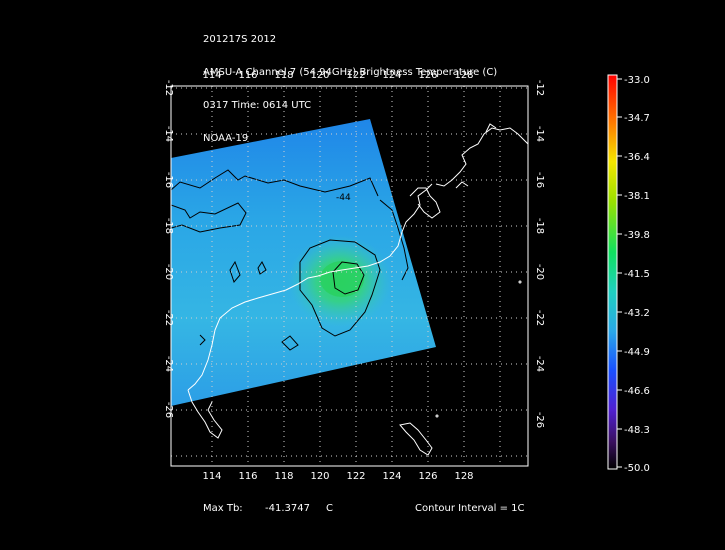 The width and height of the screenshot is (725, 550). What do you see at coordinates (226, 138) in the screenshot?
I see `satellite-title: NOAA-19` at bounding box center [226, 138].